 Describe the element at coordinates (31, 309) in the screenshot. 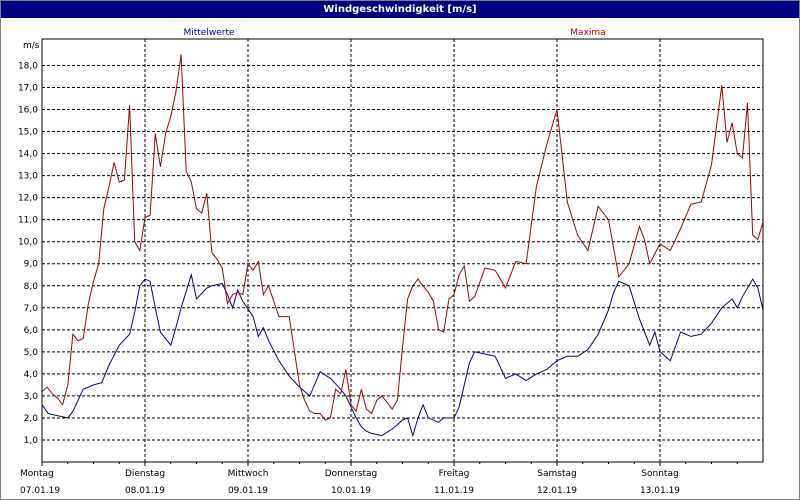

I see `y-tick-label: 7,0` at that location.